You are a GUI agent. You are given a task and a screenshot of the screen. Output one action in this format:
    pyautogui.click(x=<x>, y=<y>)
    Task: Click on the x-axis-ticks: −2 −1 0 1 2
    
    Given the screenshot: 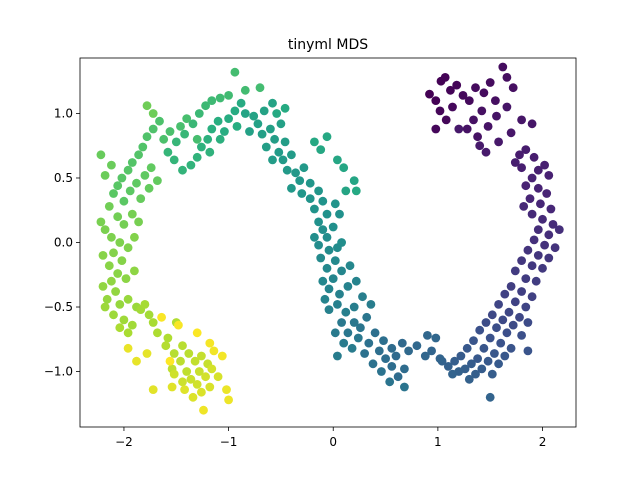 What is the action you would take?
    pyautogui.click(x=330, y=438)
    